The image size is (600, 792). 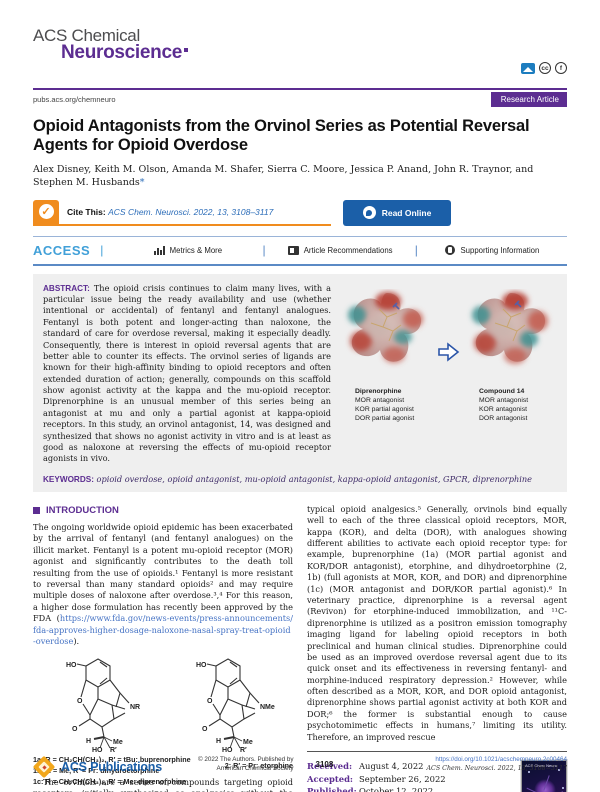 I want to click on acs-publications-logo: ACS Publications, so click(x=97, y=767).